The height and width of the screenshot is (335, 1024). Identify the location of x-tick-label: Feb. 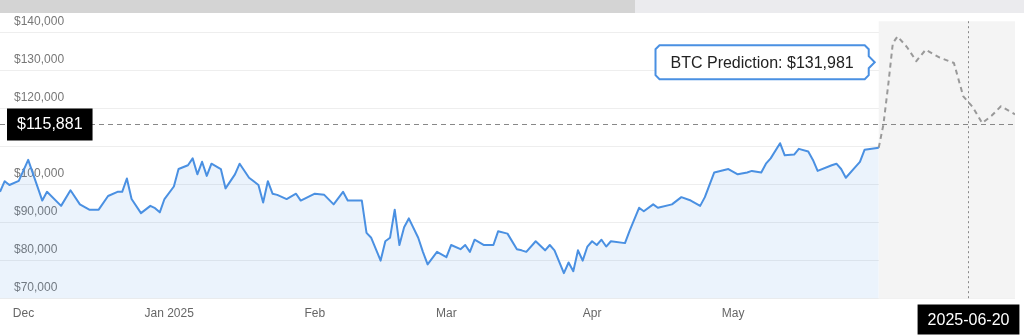
(315, 313).